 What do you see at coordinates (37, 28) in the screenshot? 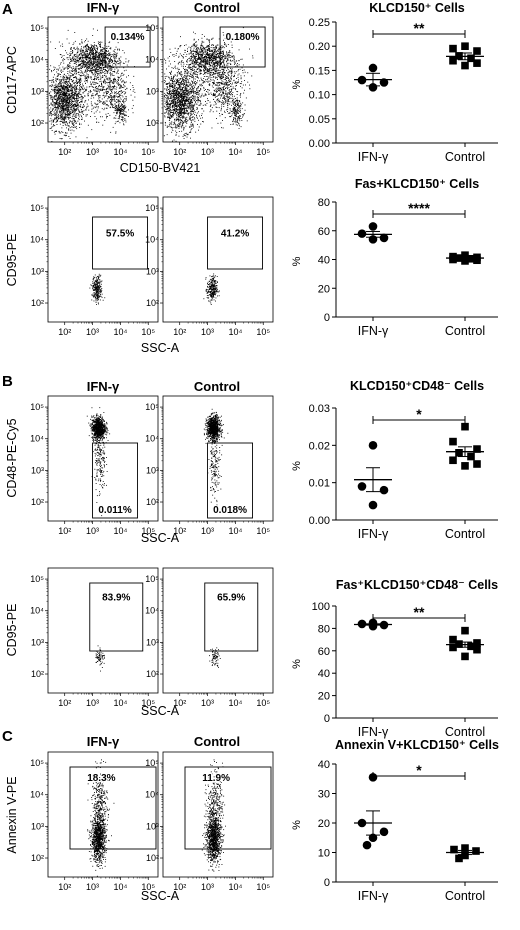
I see `flow-ytick-label: 10⁵` at bounding box center [37, 28].